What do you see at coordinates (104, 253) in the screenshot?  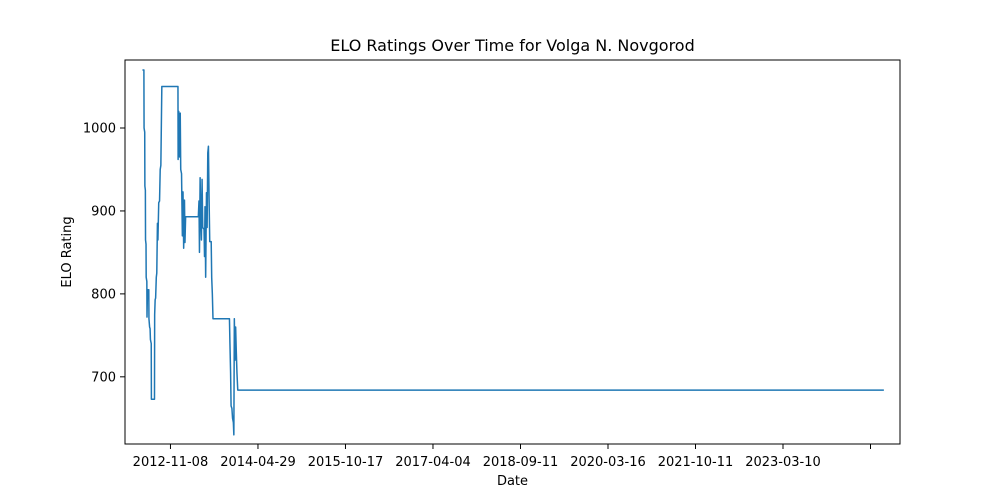 I see `y-axis: 700 800 900 1000` at bounding box center [104, 253].